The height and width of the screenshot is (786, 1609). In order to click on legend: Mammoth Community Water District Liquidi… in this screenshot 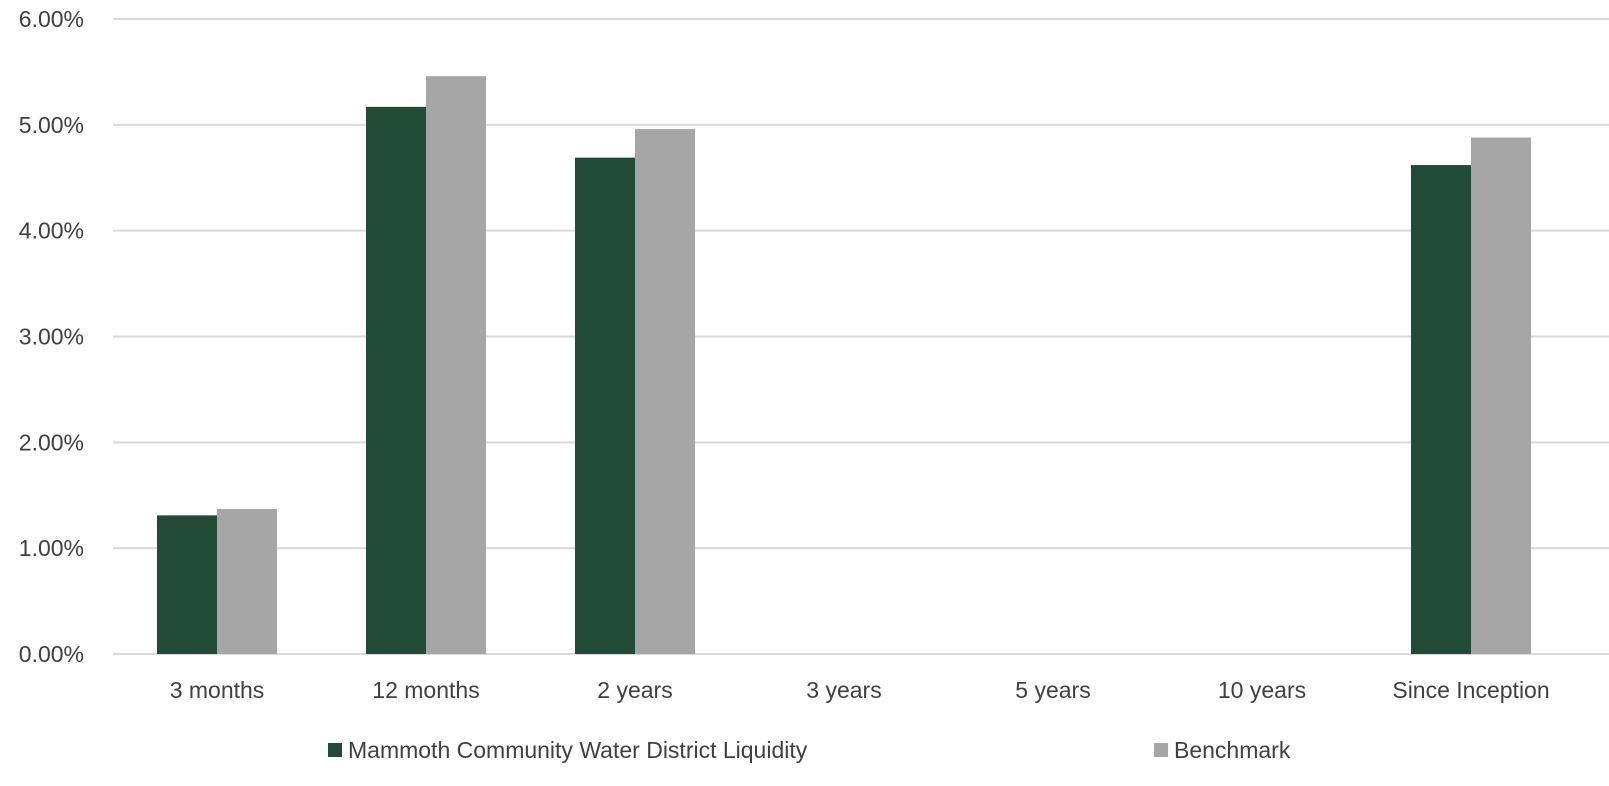, I will do `click(809, 750)`.